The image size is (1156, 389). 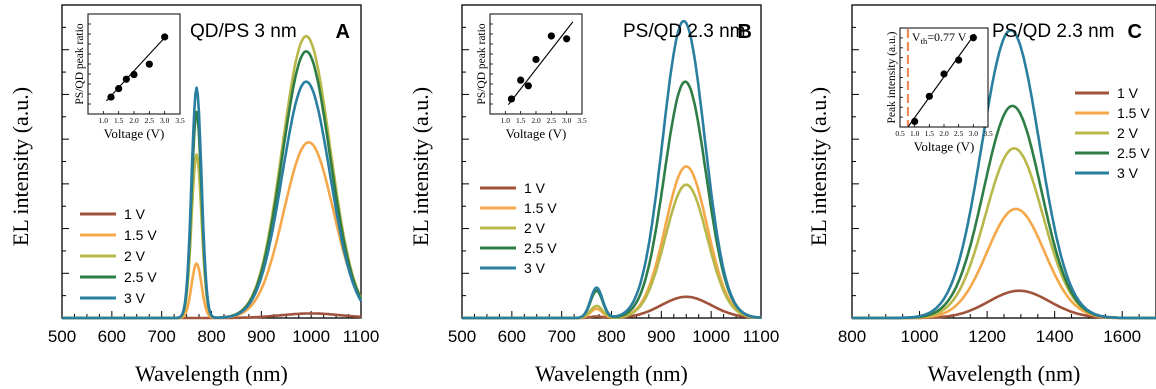 I want to click on panel-title: QD/PS 3 nm, so click(x=243, y=31).